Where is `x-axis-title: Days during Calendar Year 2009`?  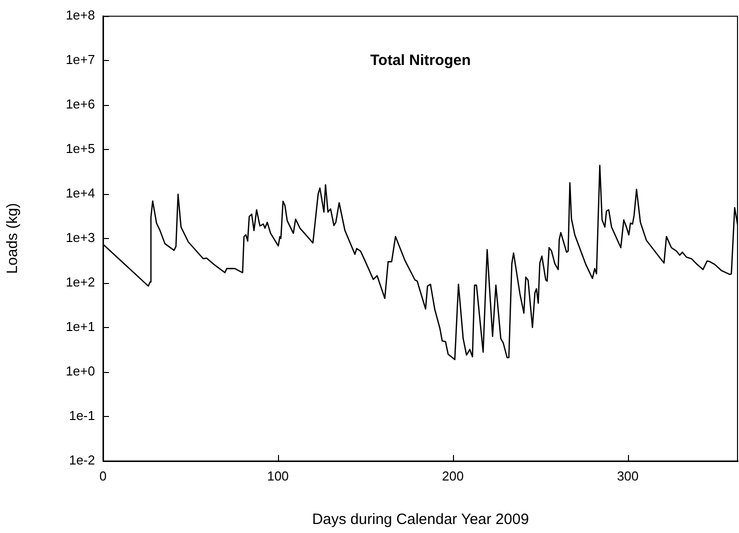
x-axis-title: Days during Calendar Year 2009 is located at coordinates (420, 519).